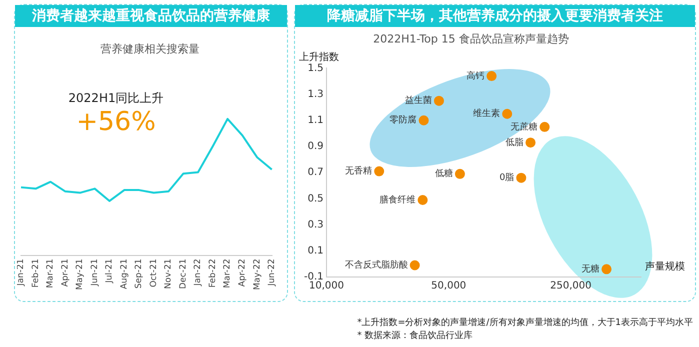 The image size is (699, 347). Describe the element at coordinates (665, 266) in the screenshot. I see `x-axis-title: 声量规模` at that location.